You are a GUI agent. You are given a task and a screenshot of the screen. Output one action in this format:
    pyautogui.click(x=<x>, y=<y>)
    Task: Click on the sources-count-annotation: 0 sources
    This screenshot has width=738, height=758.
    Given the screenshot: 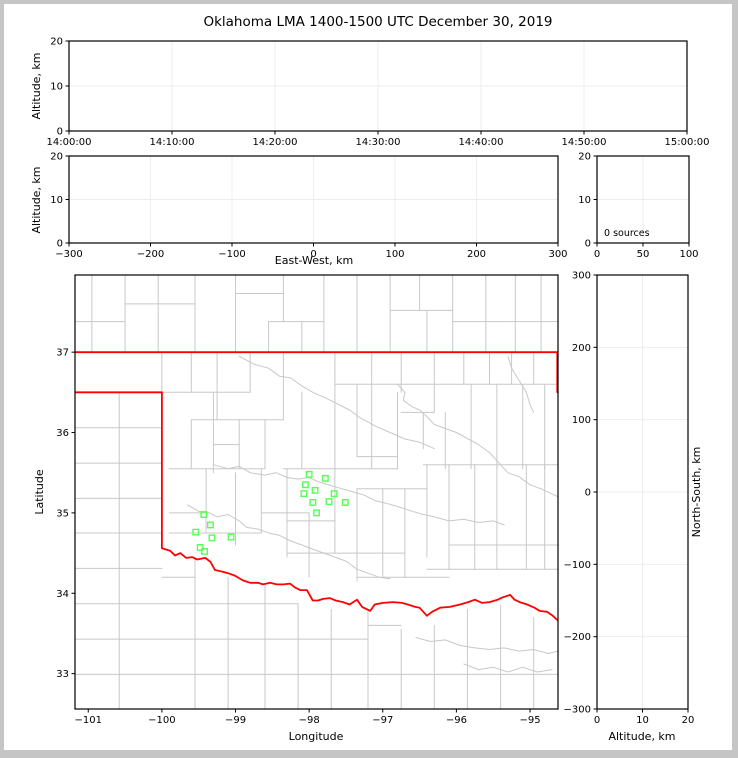 What is the action you would take?
    pyautogui.click(x=627, y=233)
    